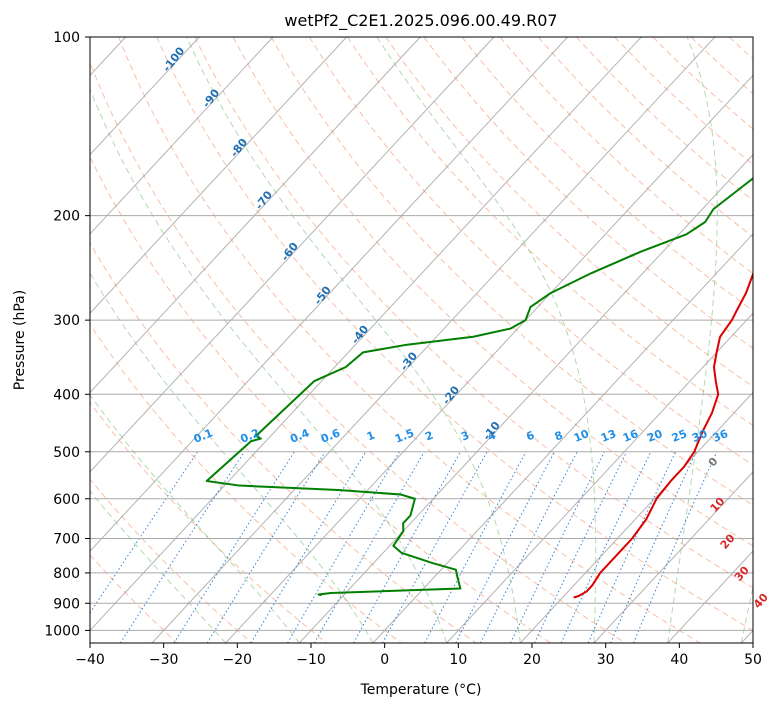 The height and width of the screenshot is (708, 775). I want to click on mixing-ratio-label: 2, so click(429, 436).